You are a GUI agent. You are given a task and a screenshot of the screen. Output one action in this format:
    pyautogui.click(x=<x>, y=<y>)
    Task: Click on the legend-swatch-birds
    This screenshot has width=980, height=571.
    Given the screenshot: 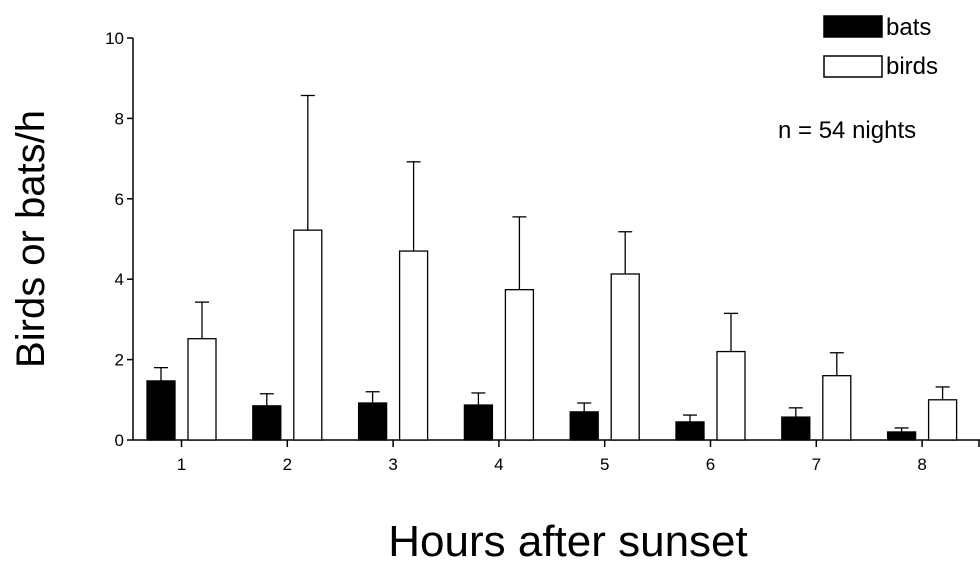 What is the action you would take?
    pyautogui.click(x=853, y=66)
    